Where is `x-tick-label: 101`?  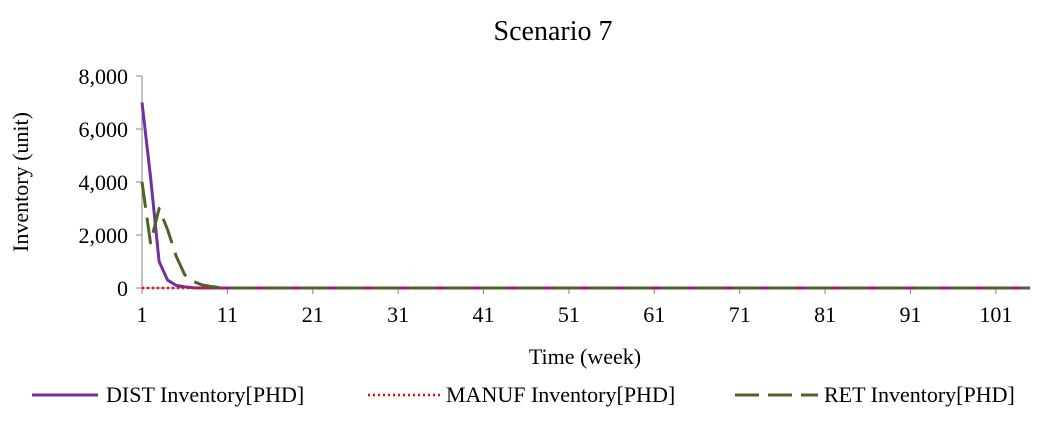 x-tick-label: 101 is located at coordinates (995, 314).